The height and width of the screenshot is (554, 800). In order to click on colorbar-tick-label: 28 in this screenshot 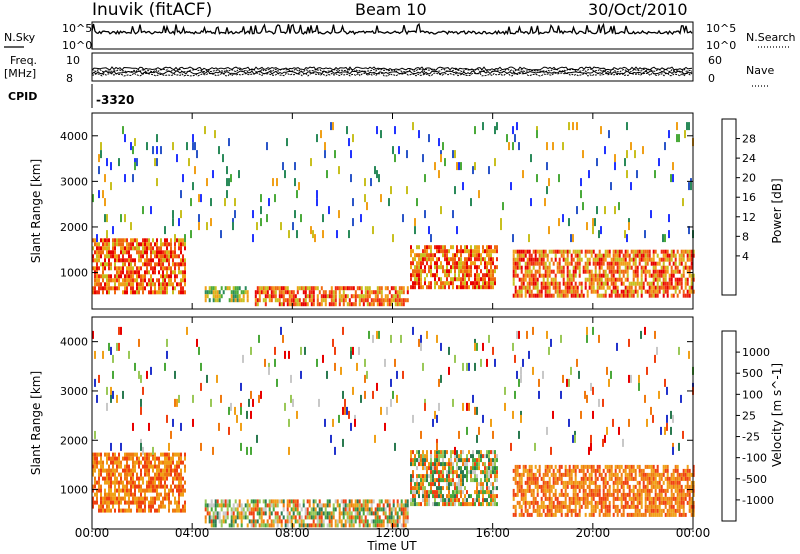, I will do `click(749, 139)`.